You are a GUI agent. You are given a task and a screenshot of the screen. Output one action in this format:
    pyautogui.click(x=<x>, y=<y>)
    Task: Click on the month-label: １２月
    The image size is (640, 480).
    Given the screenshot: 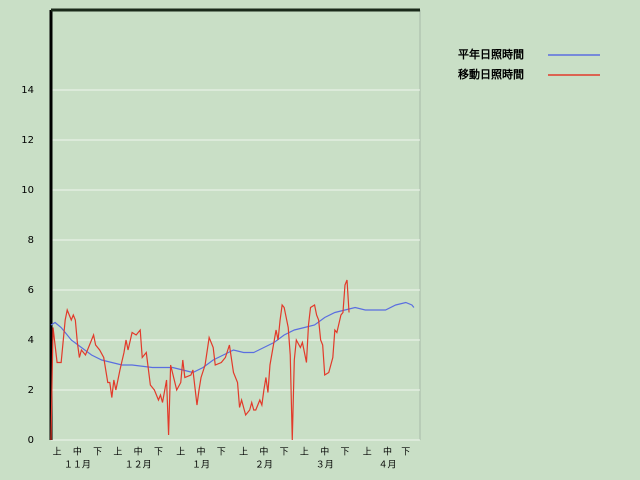 What is the action you would take?
    pyautogui.click(x=138, y=465)
    